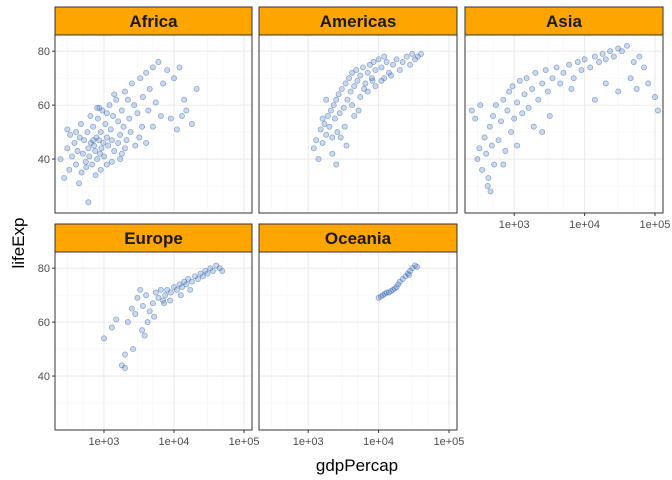  Describe the element at coordinates (153, 21) in the screenshot. I see `facet-strip-label: Africa` at that location.